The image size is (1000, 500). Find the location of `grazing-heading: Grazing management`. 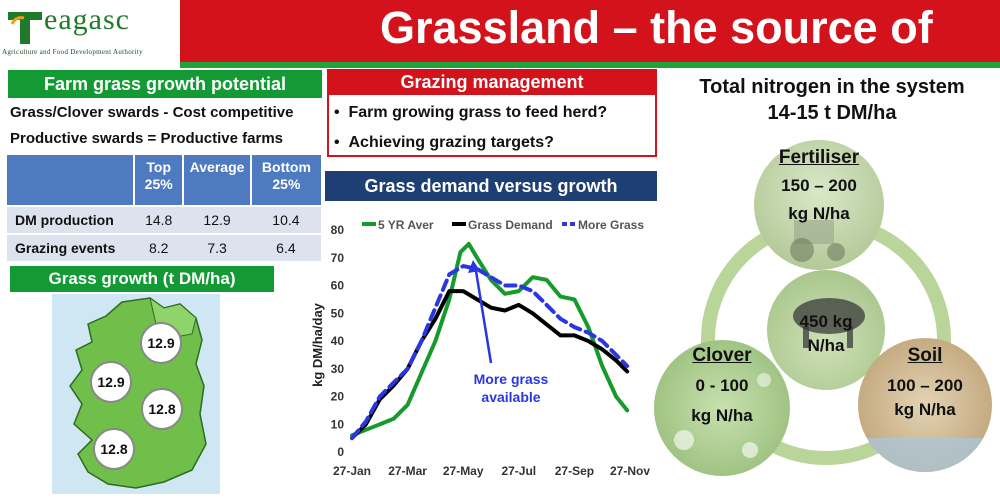

grazing-heading: Grazing management is located at coordinates (492, 82).